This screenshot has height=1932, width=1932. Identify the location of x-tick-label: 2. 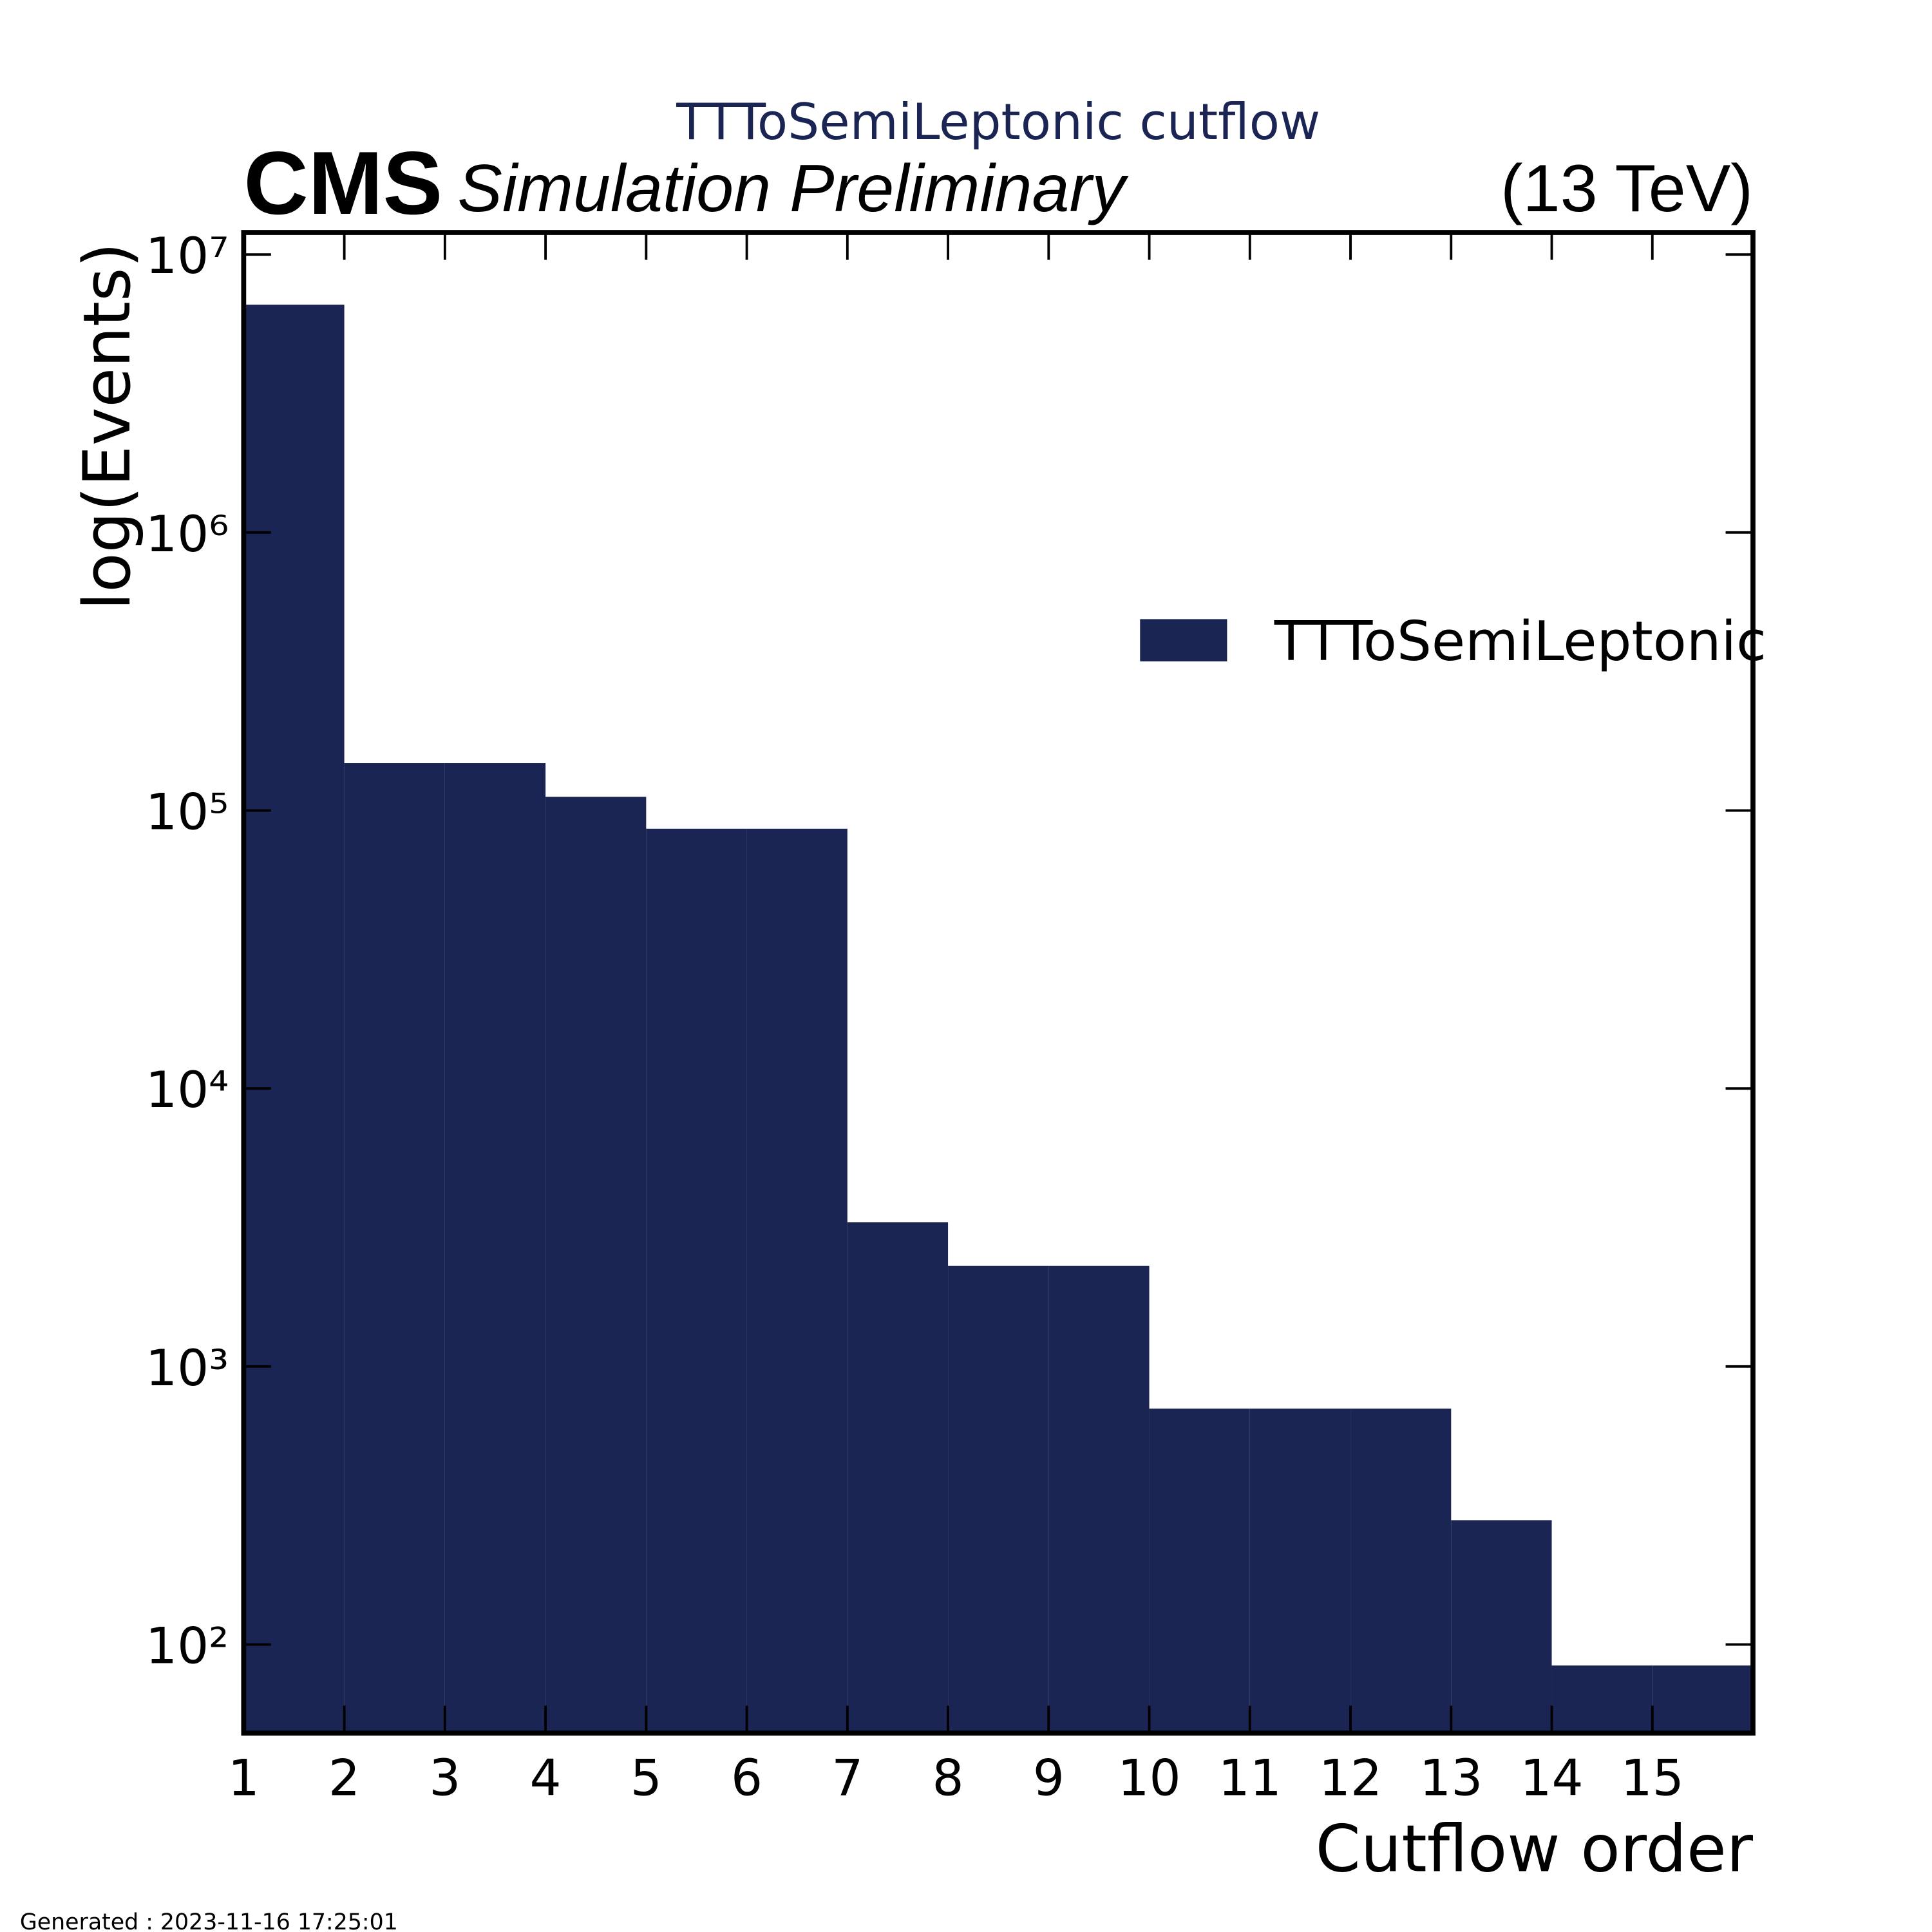
(344, 1779).